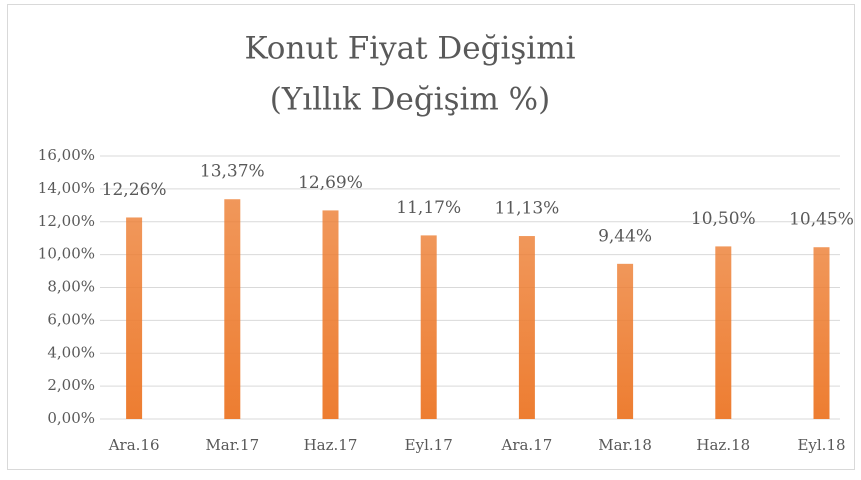  I want to click on data-label: 9,44%, so click(625, 236).